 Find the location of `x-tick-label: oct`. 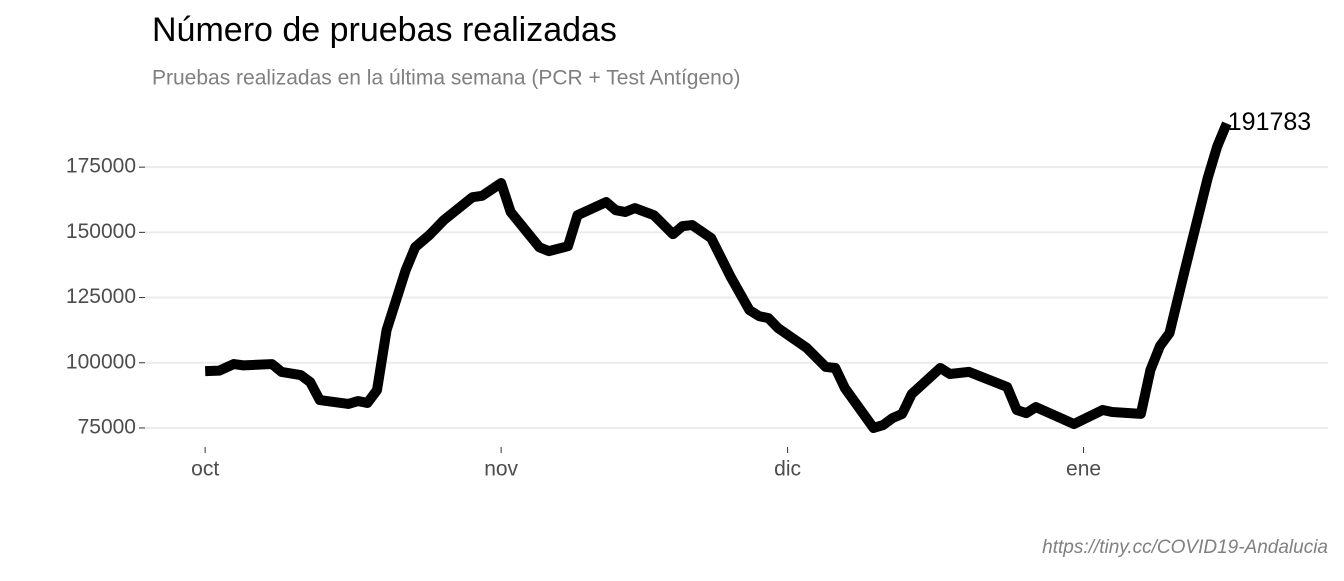

x-tick-label: oct is located at coordinates (205, 469).